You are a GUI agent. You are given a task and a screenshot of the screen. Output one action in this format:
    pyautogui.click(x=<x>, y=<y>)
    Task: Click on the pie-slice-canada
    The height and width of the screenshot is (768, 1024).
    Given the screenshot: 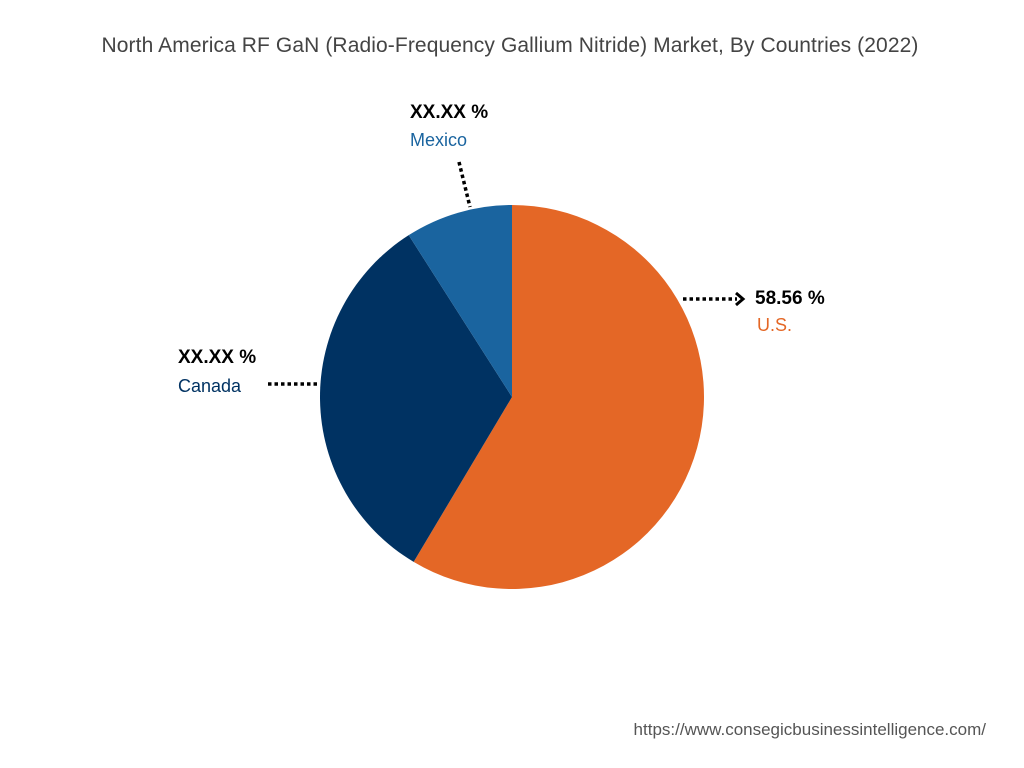 What is the action you would take?
    pyautogui.click(x=416, y=398)
    